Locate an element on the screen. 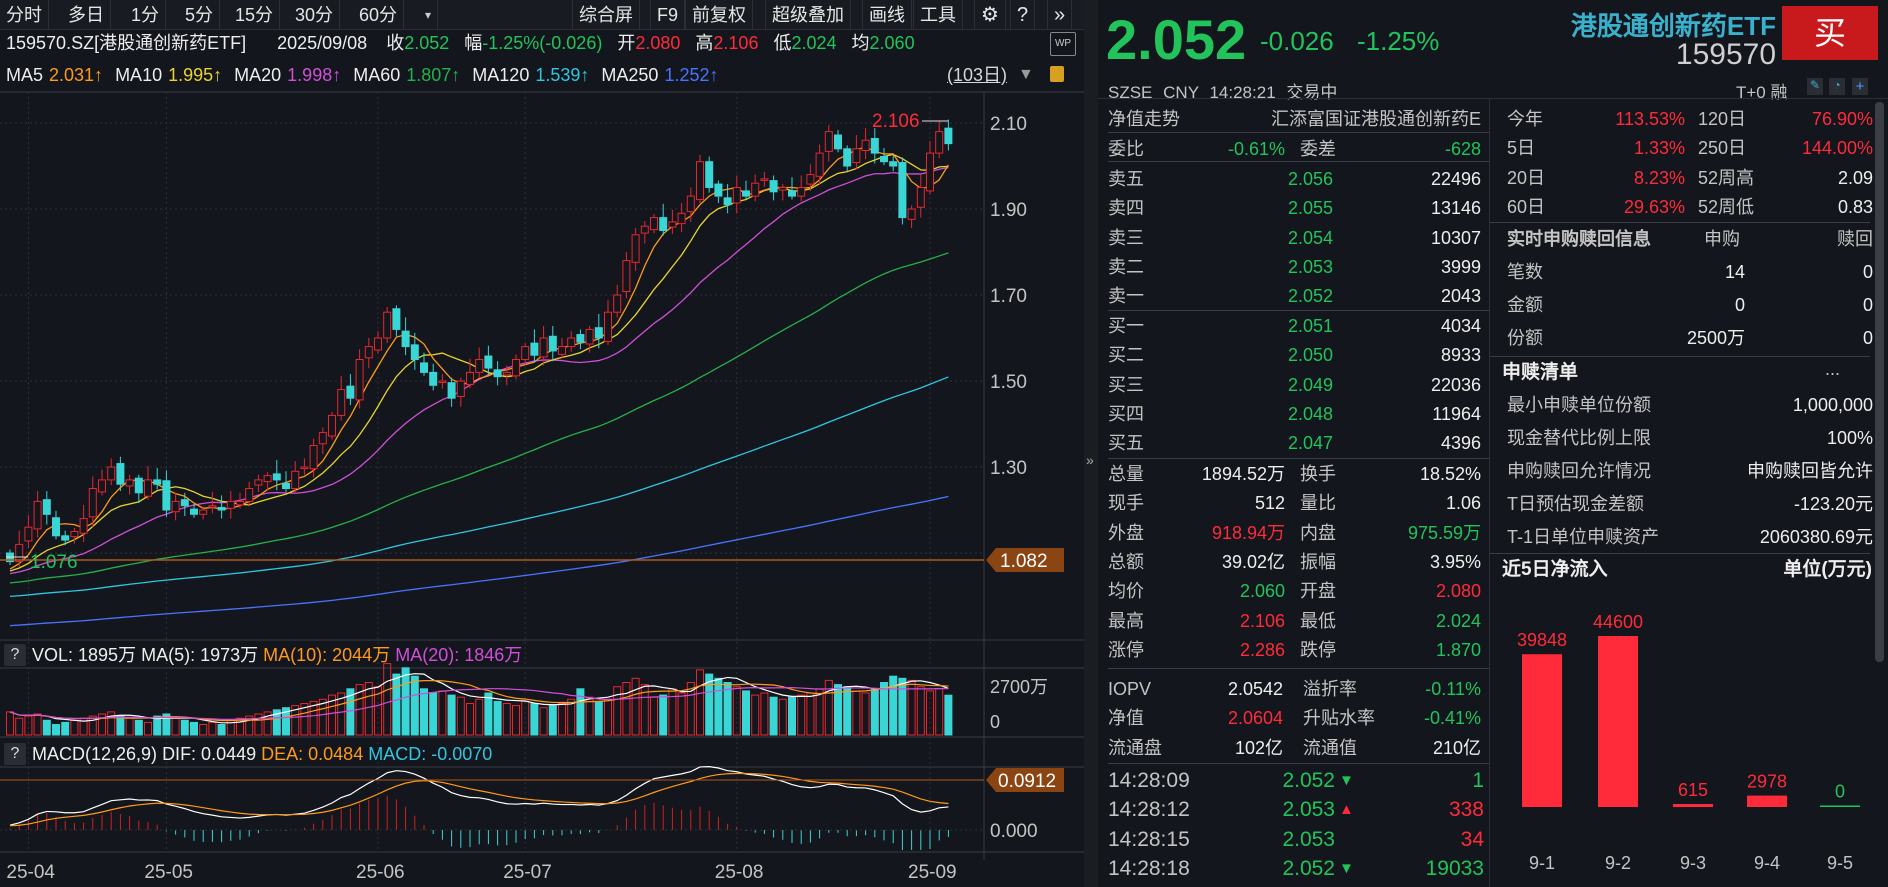  etf_stats-value2: -0.11% is located at coordinates (1453, 689).